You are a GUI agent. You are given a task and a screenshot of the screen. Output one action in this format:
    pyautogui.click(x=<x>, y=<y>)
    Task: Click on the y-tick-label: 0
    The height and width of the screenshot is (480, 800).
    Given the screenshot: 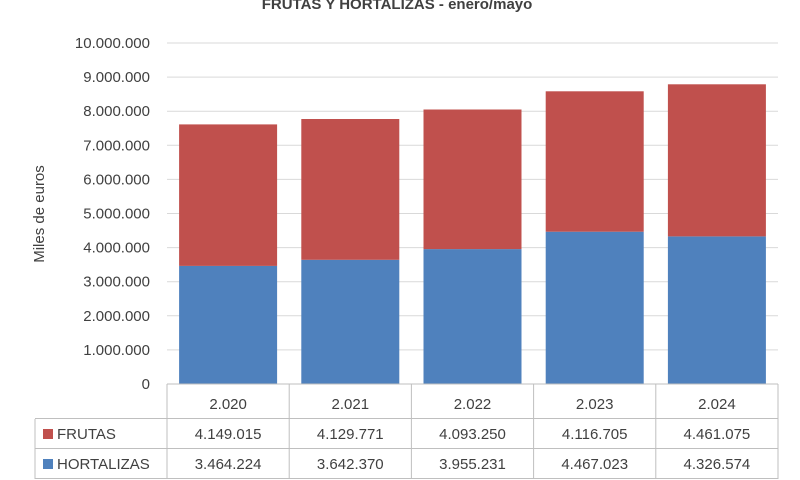 What is the action you would take?
    pyautogui.click(x=146, y=384)
    